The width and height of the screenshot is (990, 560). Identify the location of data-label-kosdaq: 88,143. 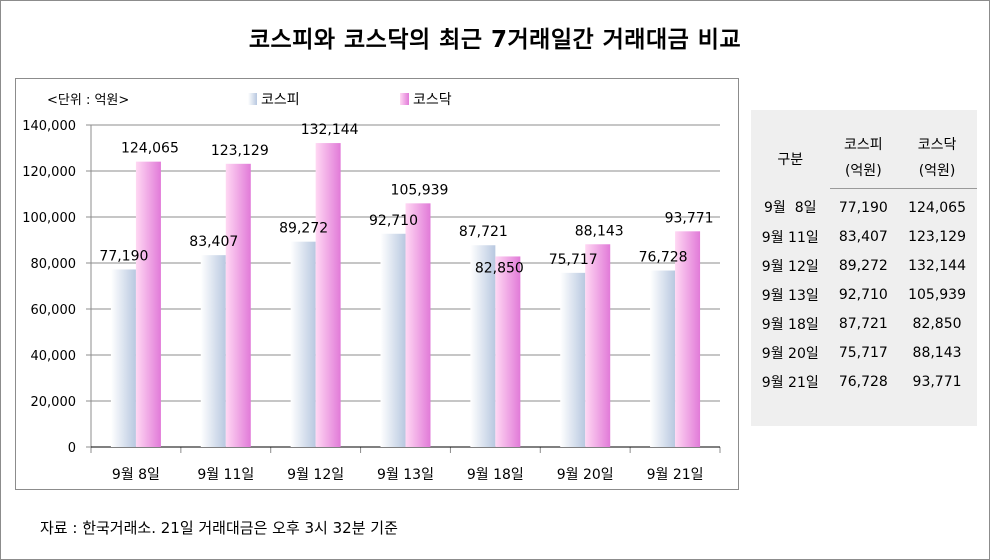
(599, 231).